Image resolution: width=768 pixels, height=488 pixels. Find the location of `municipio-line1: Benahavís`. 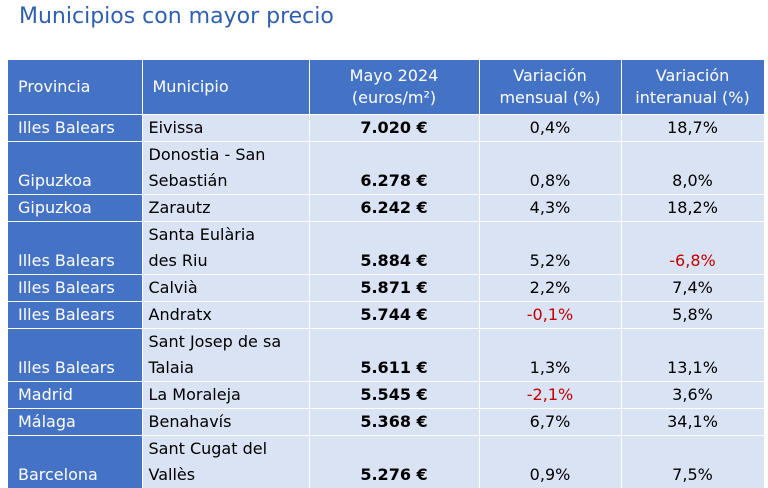

municipio-line1: Benahavís is located at coordinates (226, 422).